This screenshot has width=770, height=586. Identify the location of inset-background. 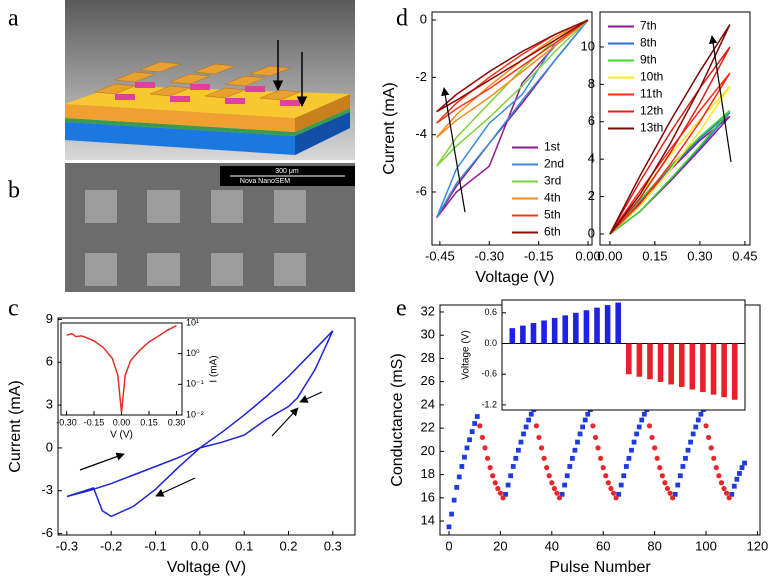
(623, 355).